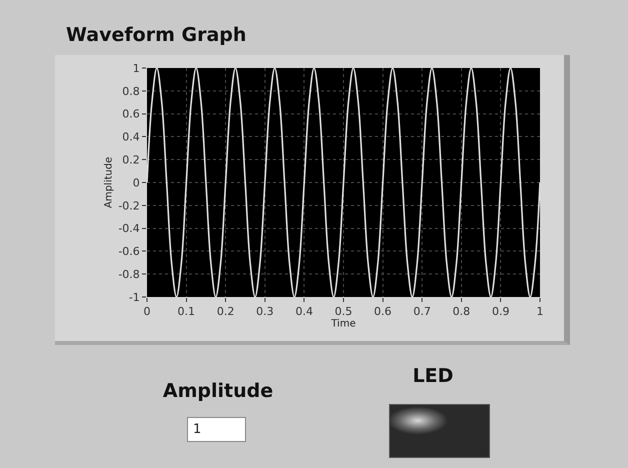  What do you see at coordinates (129, 274) in the screenshot?
I see `y-tick-label: -0.8` at bounding box center [129, 274].